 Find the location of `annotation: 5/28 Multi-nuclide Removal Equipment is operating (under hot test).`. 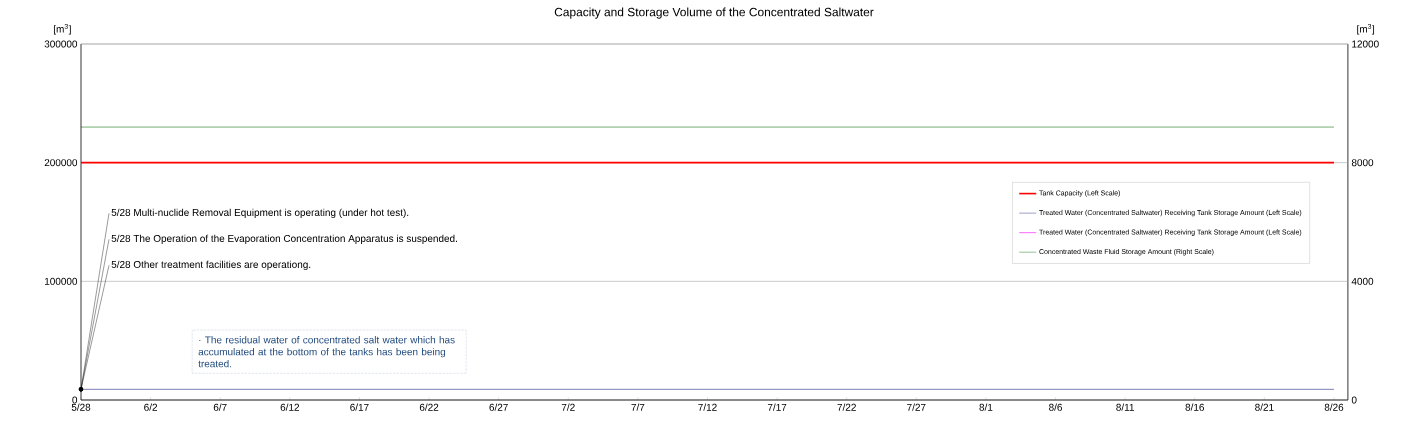

annotation: 5/28 Multi-nuclide Removal Equipment is operating (under hot test). is located at coordinates (260, 213).